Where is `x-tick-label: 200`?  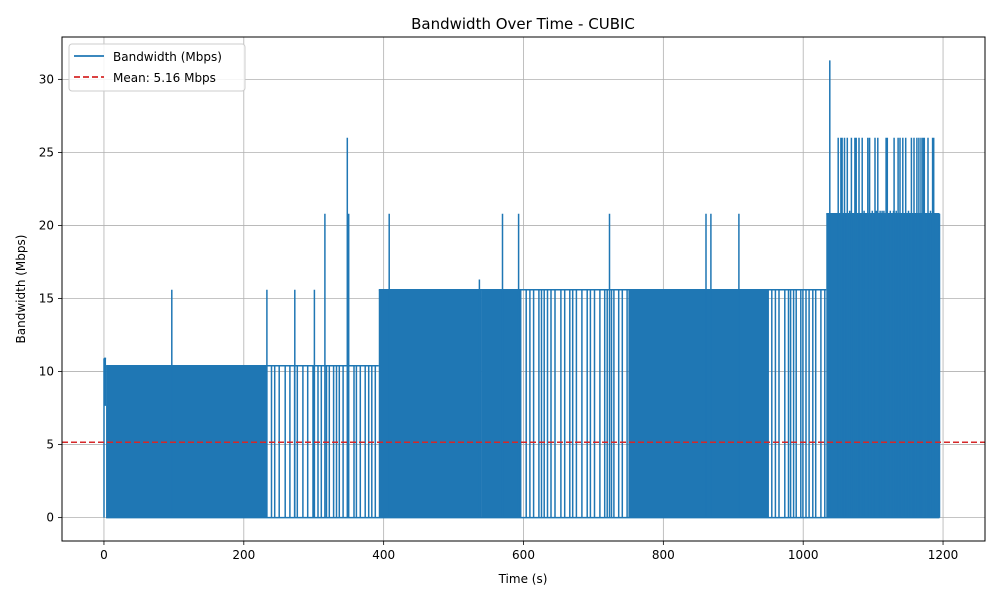 x-tick-label: 200 is located at coordinates (243, 555).